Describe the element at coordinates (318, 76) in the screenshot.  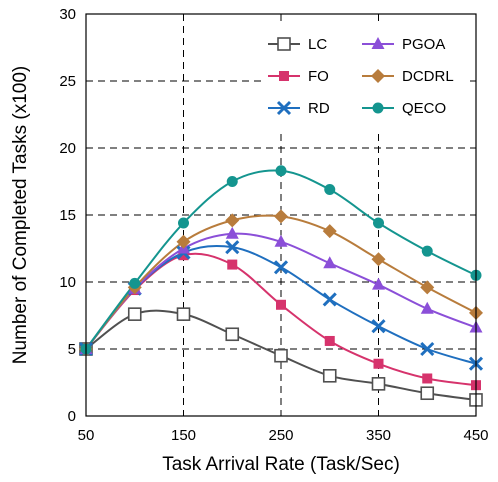
I see `legend-label-fo: FO` at that location.